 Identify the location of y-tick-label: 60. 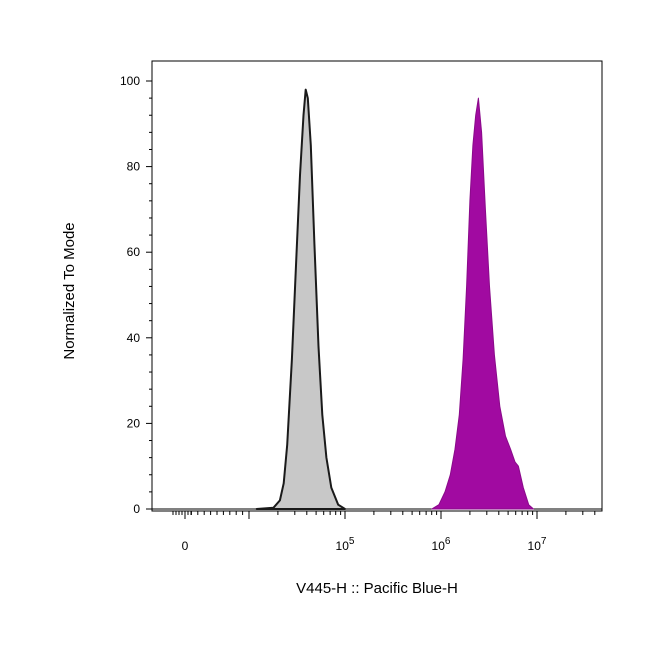
(134, 252).